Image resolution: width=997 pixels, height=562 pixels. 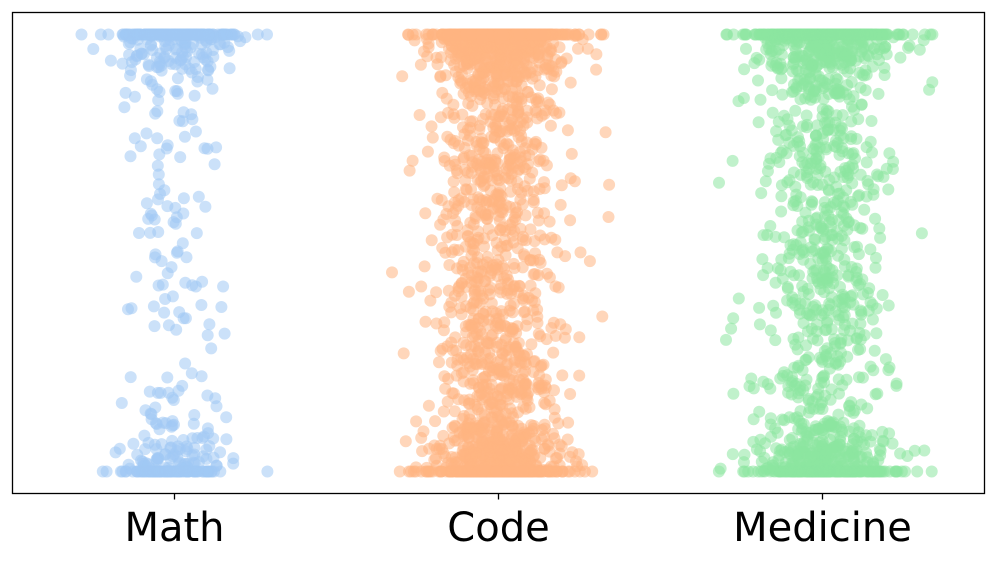 What do you see at coordinates (174, 528) in the screenshot?
I see `x-tick-label-math: Math` at bounding box center [174, 528].